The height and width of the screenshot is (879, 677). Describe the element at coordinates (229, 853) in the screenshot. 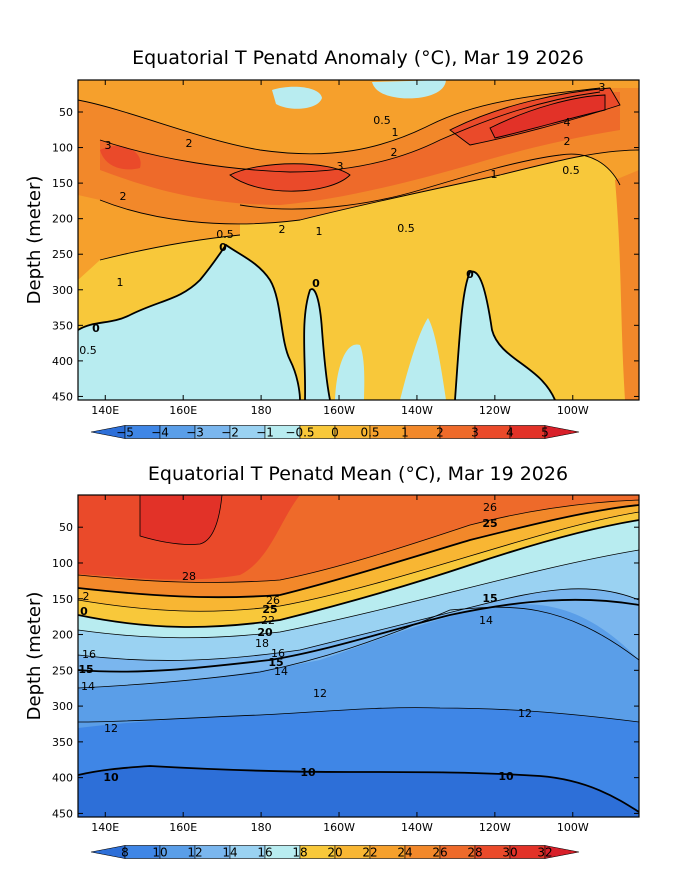

I see `colorbar-label: 14` at that location.